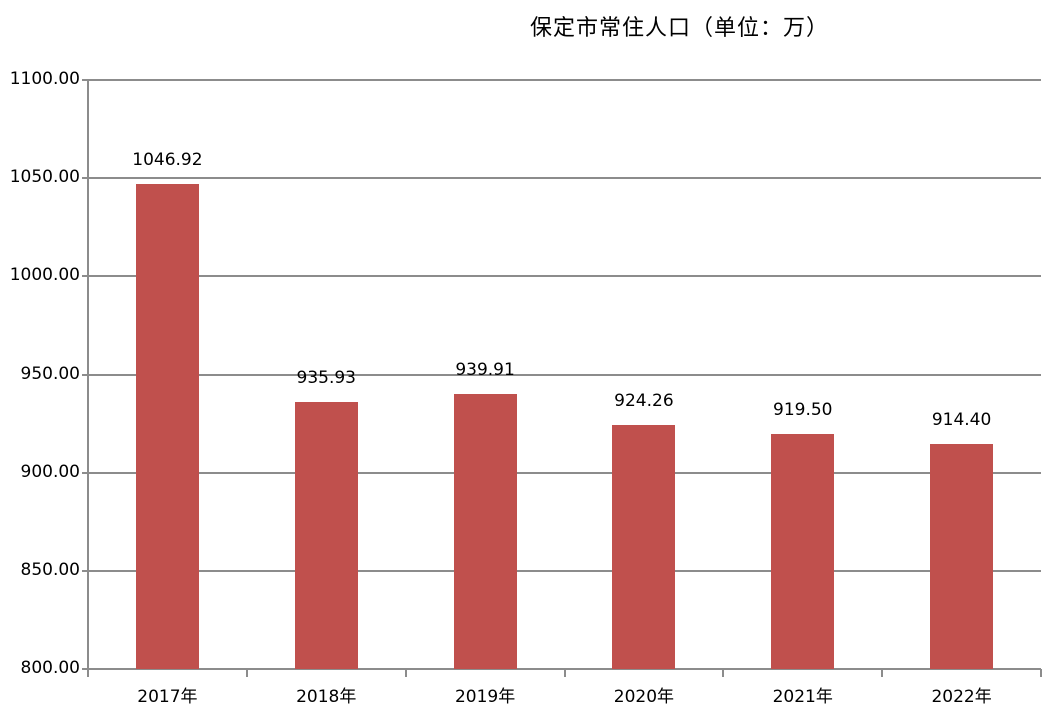  I want to click on x-tick-label: 2020年, so click(644, 697).